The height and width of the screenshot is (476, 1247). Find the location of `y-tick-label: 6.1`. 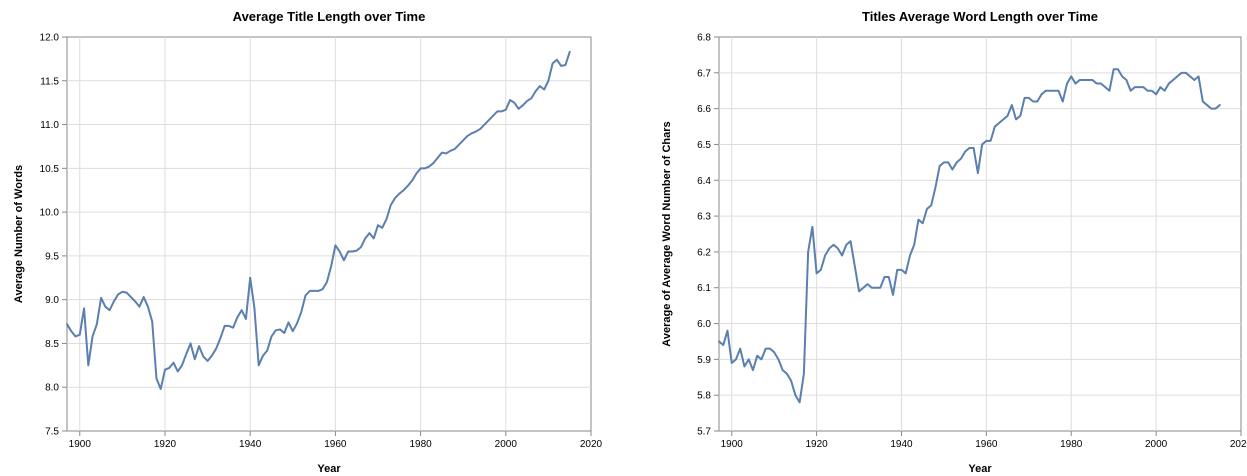

y-tick-label: 6.1 is located at coordinates (704, 288).